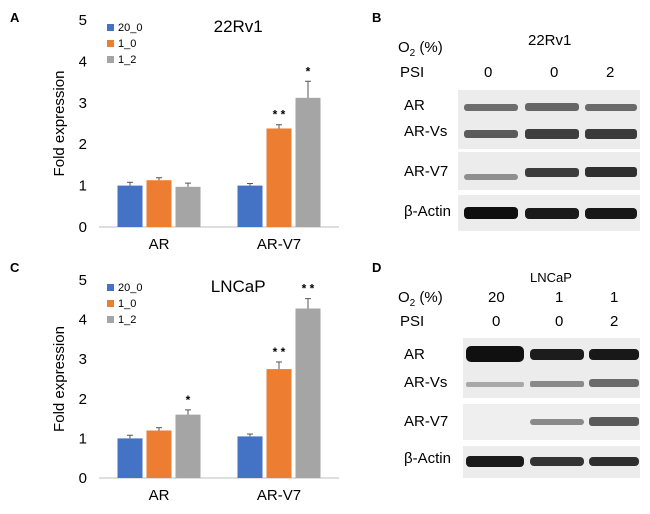  I want to click on chart-a-category-label: AR-V7, so click(279, 244).